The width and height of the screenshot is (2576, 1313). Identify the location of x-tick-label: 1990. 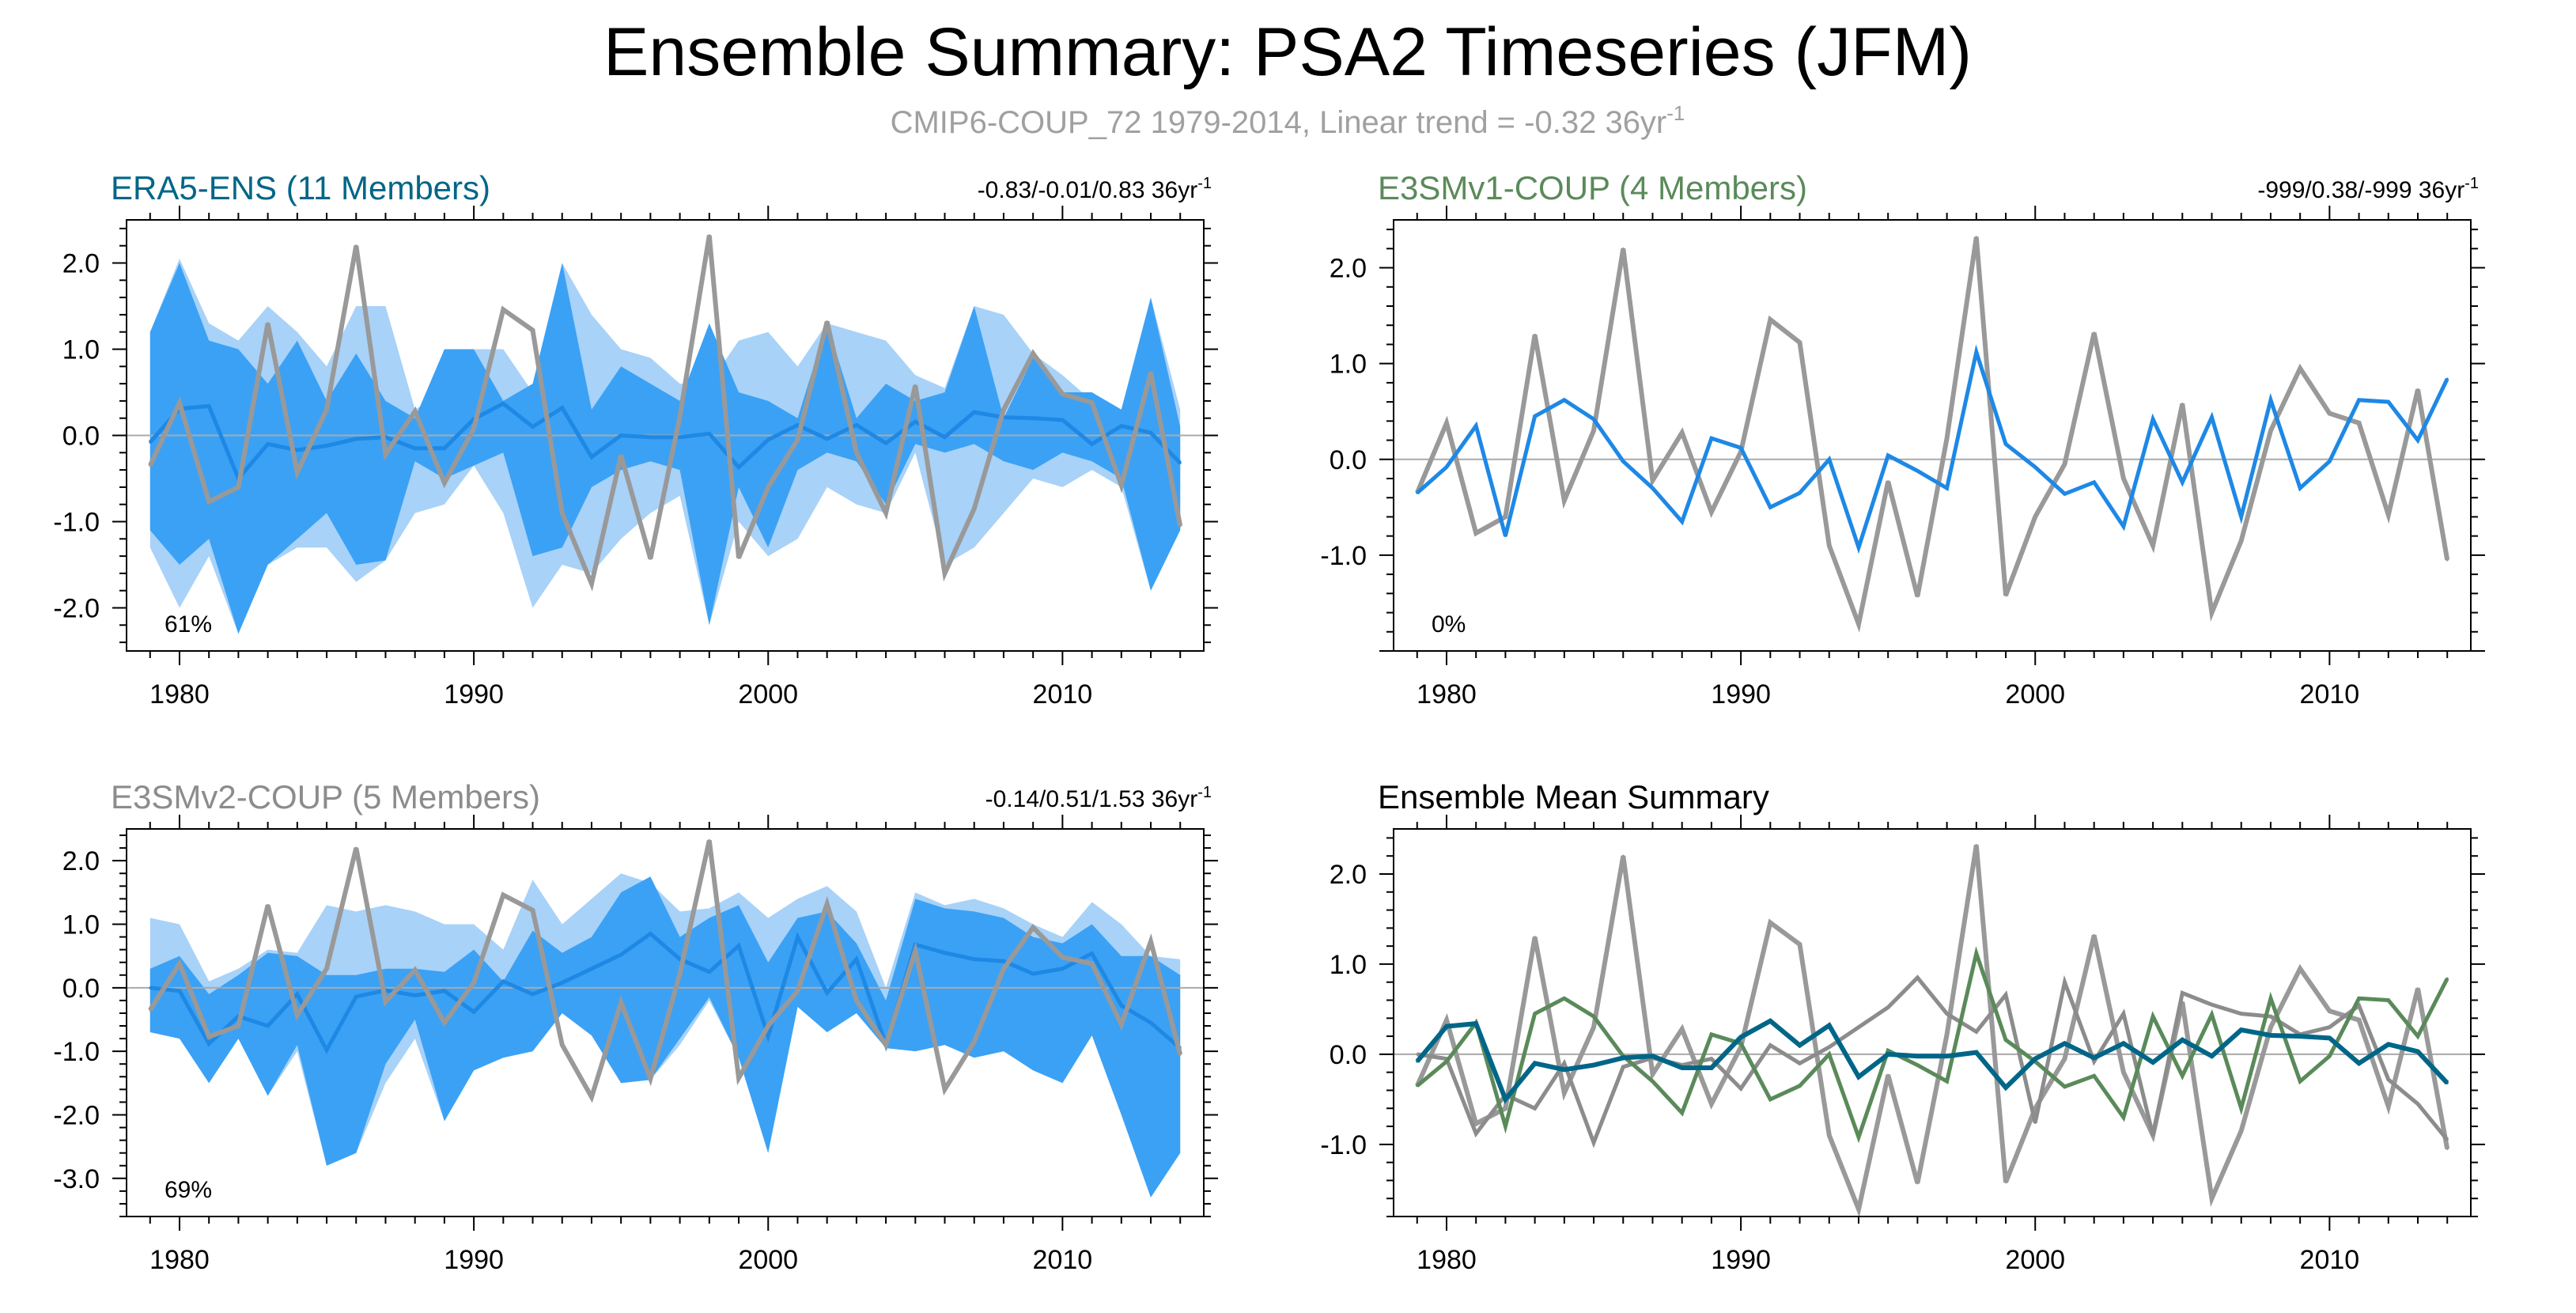
(474, 694).